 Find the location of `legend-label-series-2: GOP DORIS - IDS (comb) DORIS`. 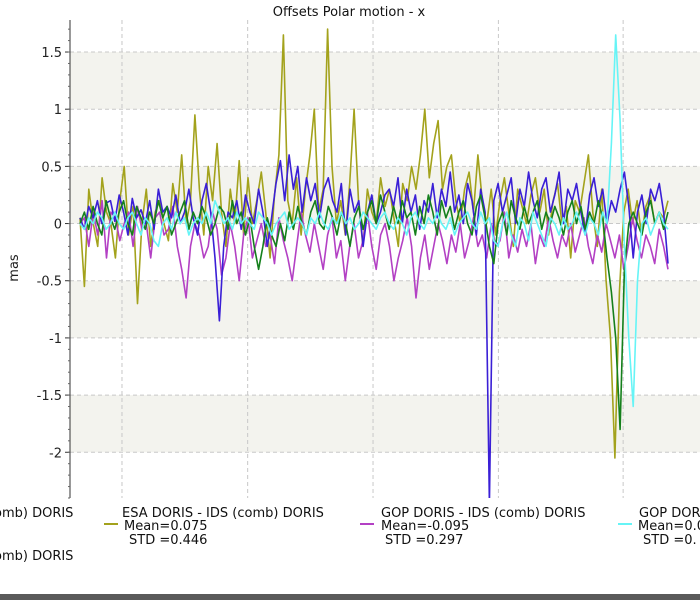

legend-label-series-2: GOP DORIS - IDS (comb) DORIS is located at coordinates (483, 513).